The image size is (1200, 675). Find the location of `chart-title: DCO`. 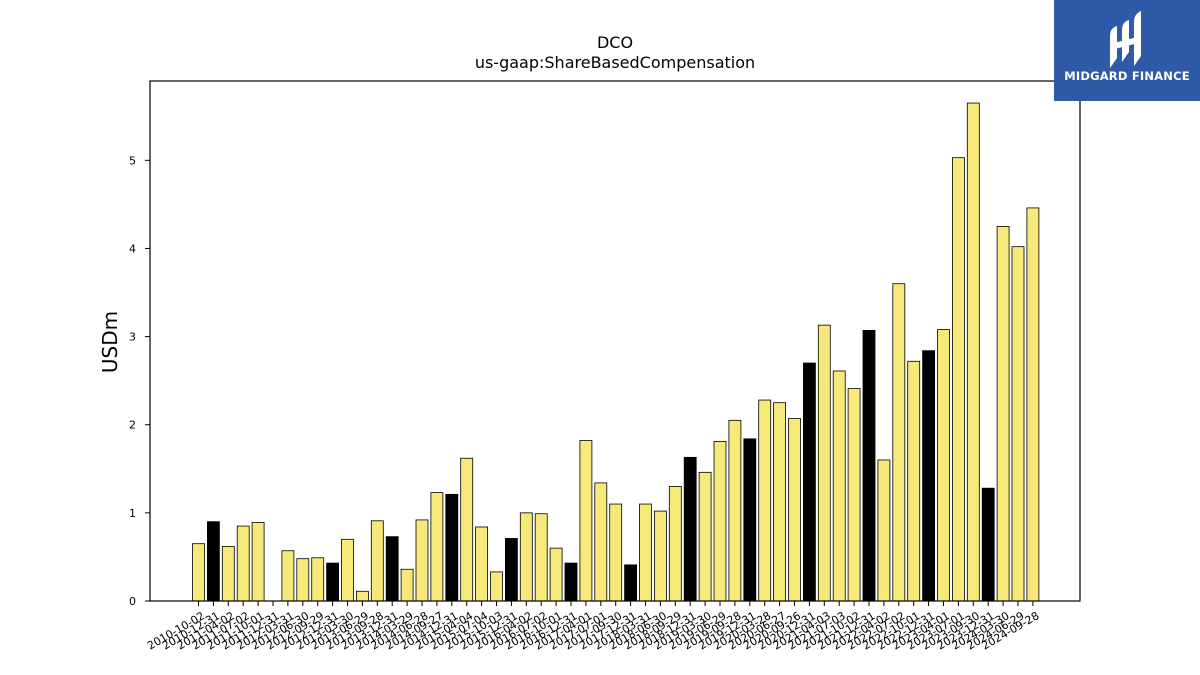

chart-title: DCO is located at coordinates (615, 42).